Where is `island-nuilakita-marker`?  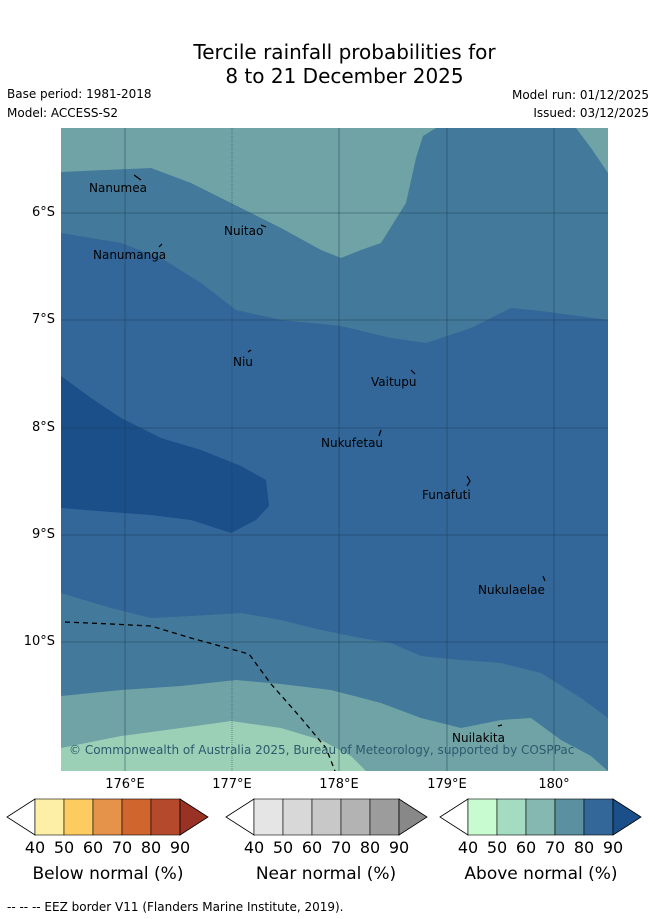 island-nuilakita-marker is located at coordinates (500, 725).